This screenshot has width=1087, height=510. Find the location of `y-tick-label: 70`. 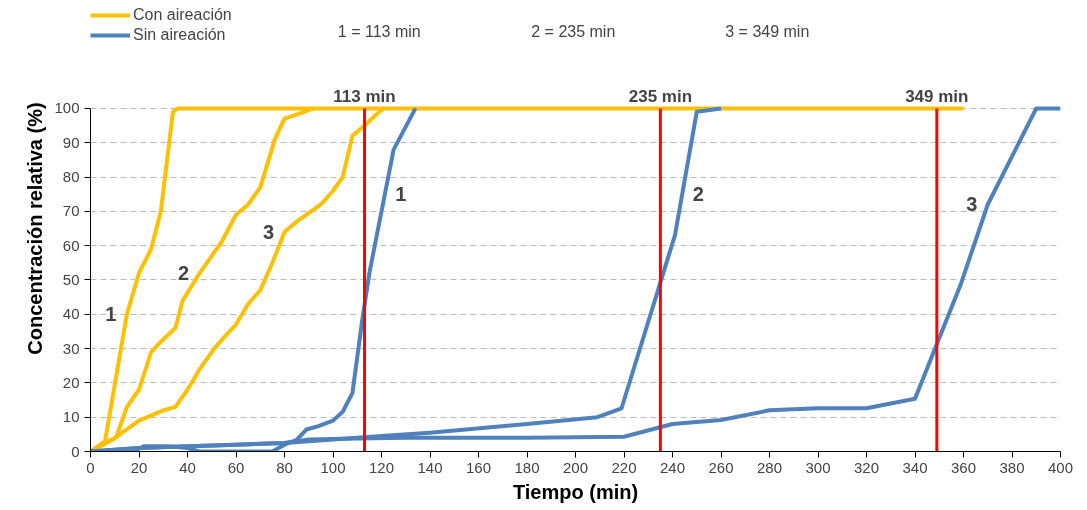

y-tick-label: 70 is located at coordinates (71, 211).